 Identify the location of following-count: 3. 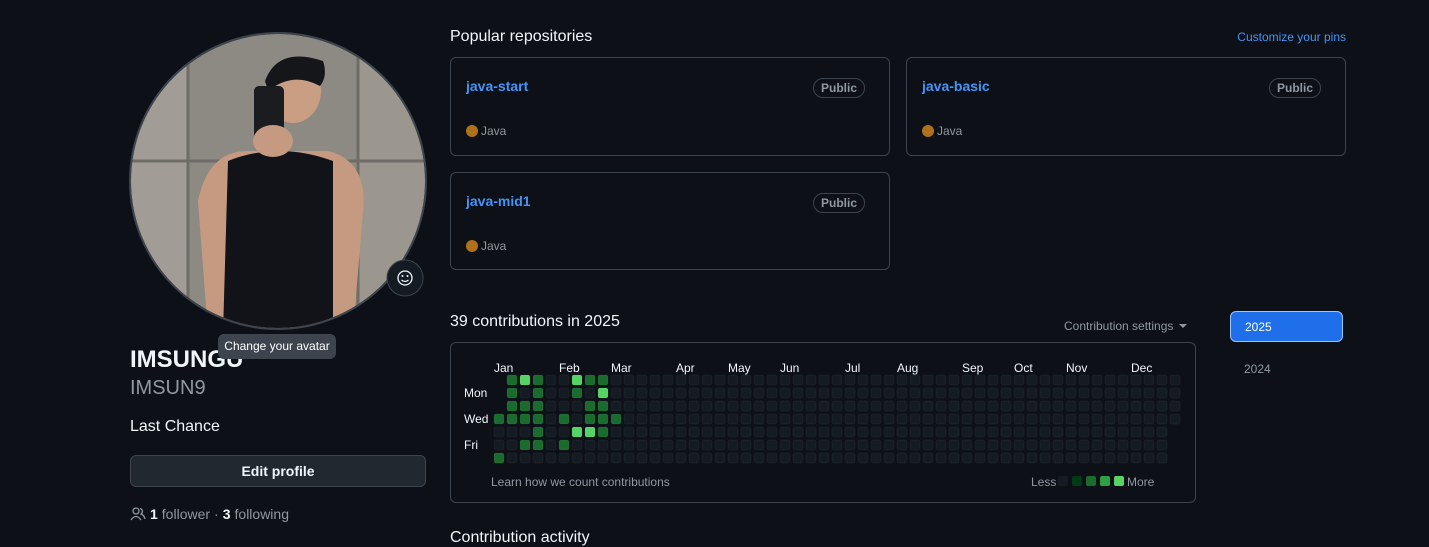
(226, 514).